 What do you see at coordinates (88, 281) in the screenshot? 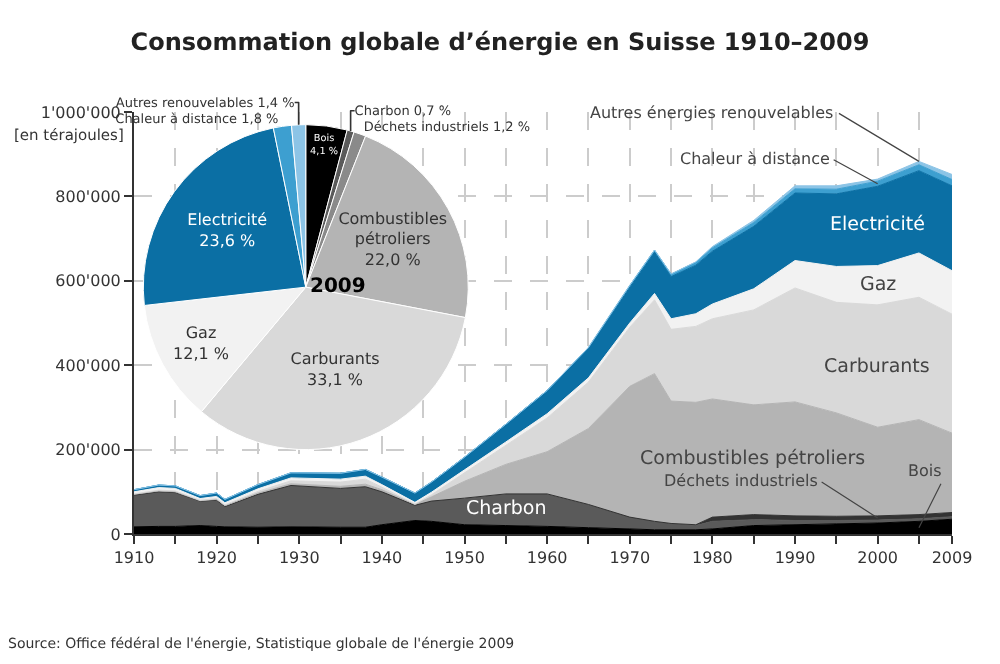
I see `y-tick-label: 600'000` at bounding box center [88, 281].